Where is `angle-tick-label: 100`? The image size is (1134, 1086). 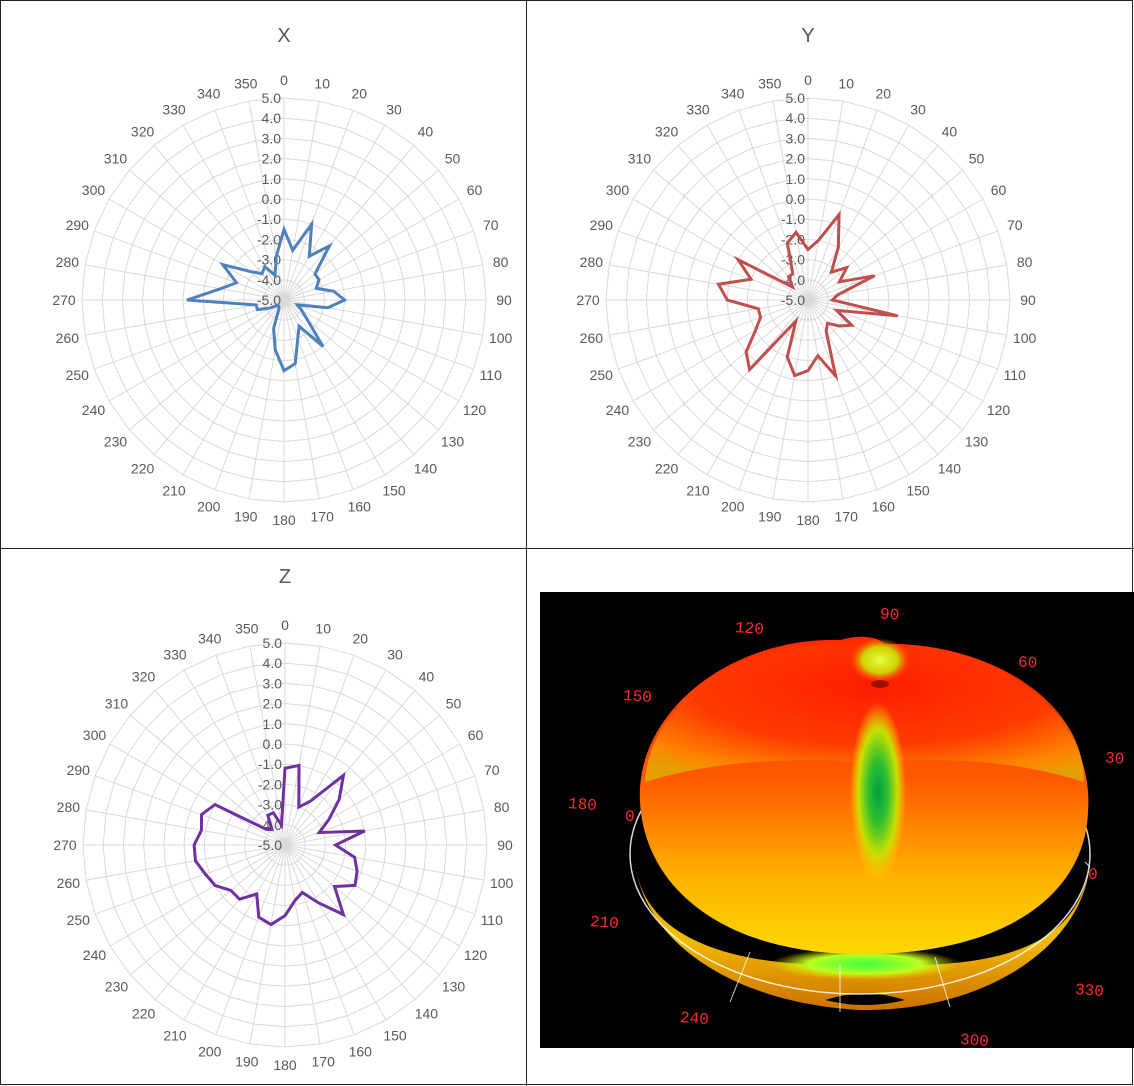 angle-tick-label: 100 is located at coordinates (1025, 338).